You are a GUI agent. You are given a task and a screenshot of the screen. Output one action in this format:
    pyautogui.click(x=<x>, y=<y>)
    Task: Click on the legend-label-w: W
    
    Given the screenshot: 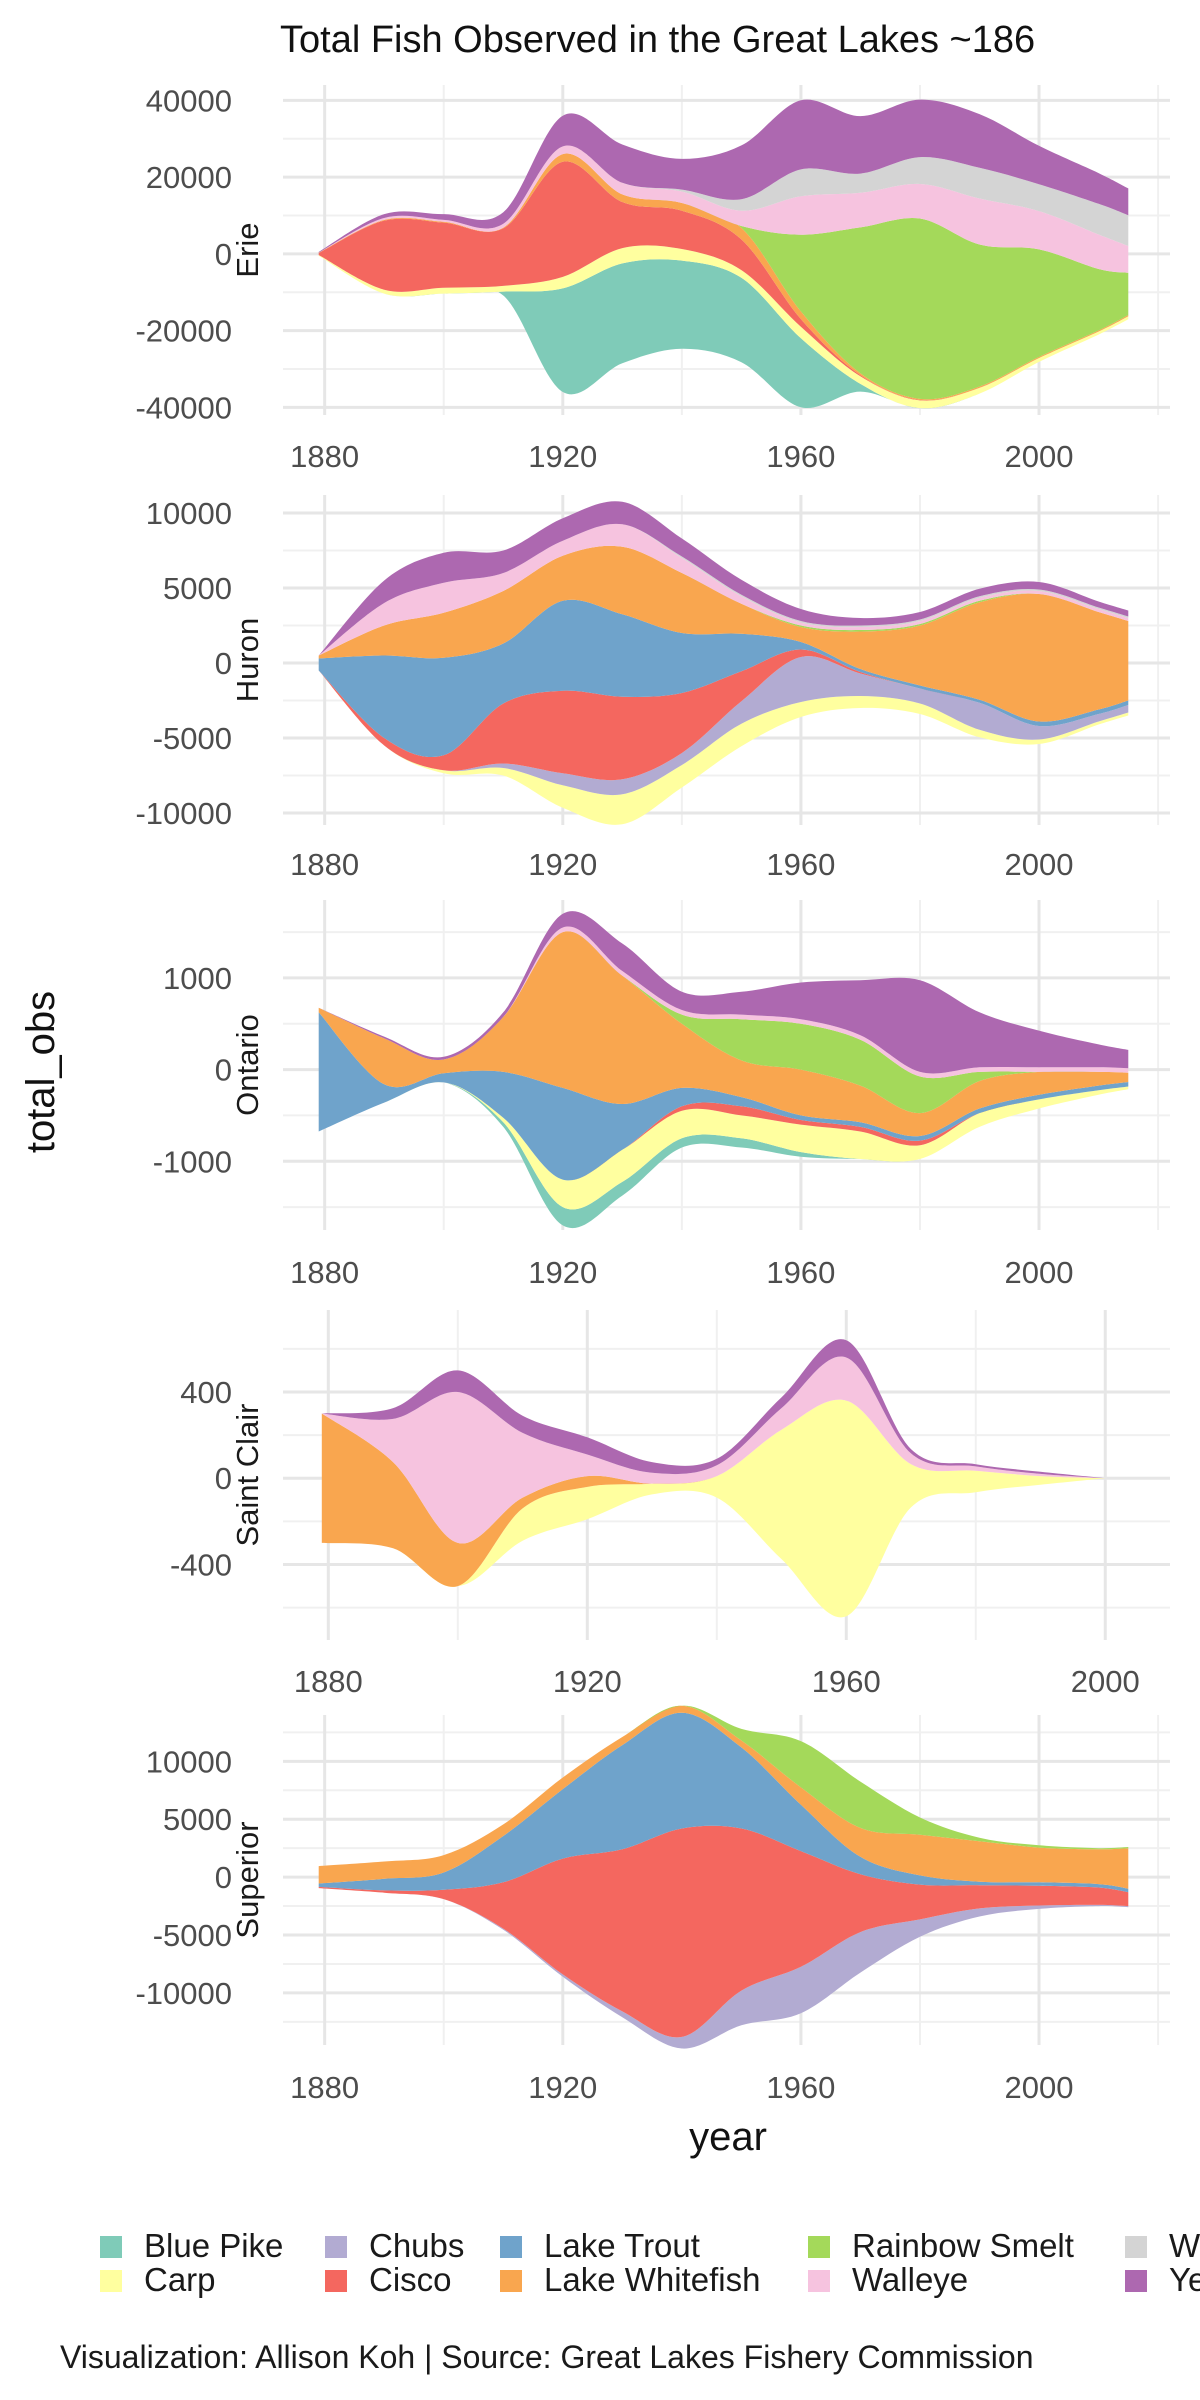 What is the action you would take?
    pyautogui.click(x=1184, y=2245)
    